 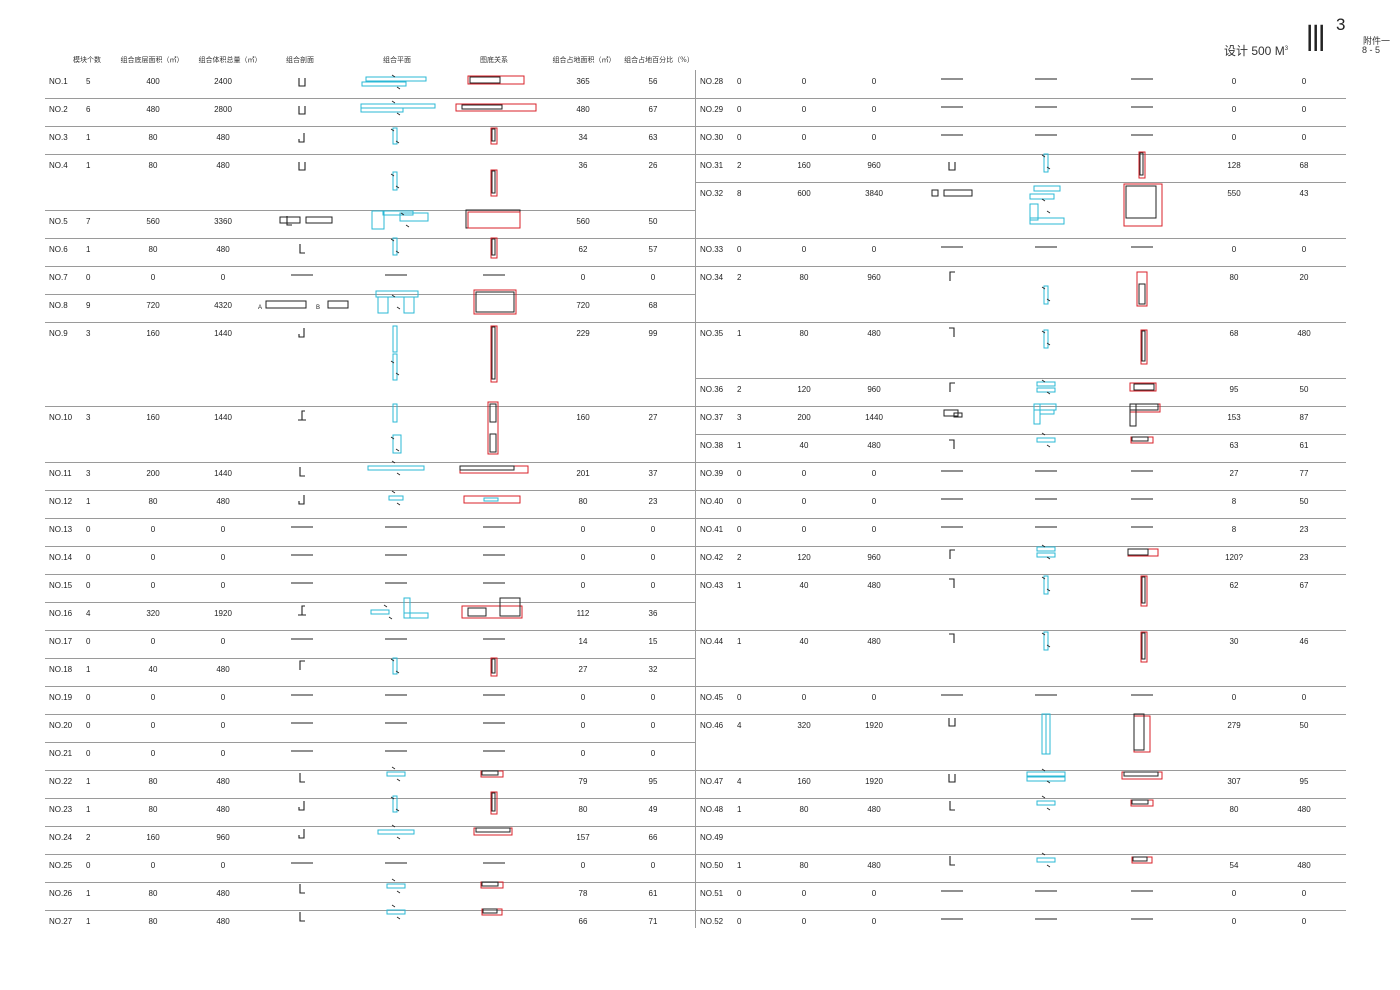 I want to click on module-count: 3, so click(x=88, y=473).